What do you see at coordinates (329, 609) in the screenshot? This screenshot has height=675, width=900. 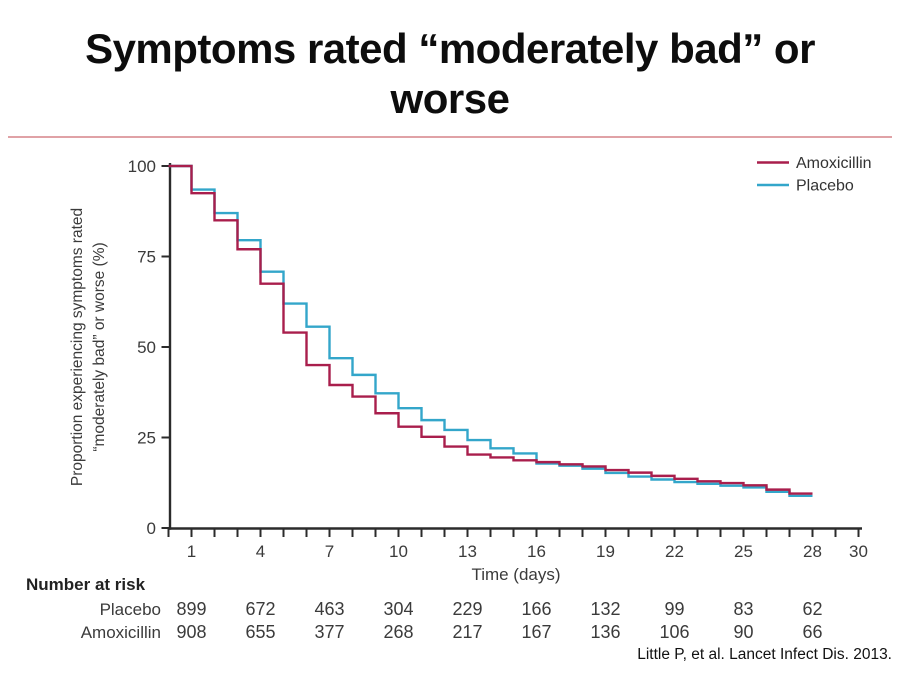 I see `risk-value: 463` at bounding box center [329, 609].